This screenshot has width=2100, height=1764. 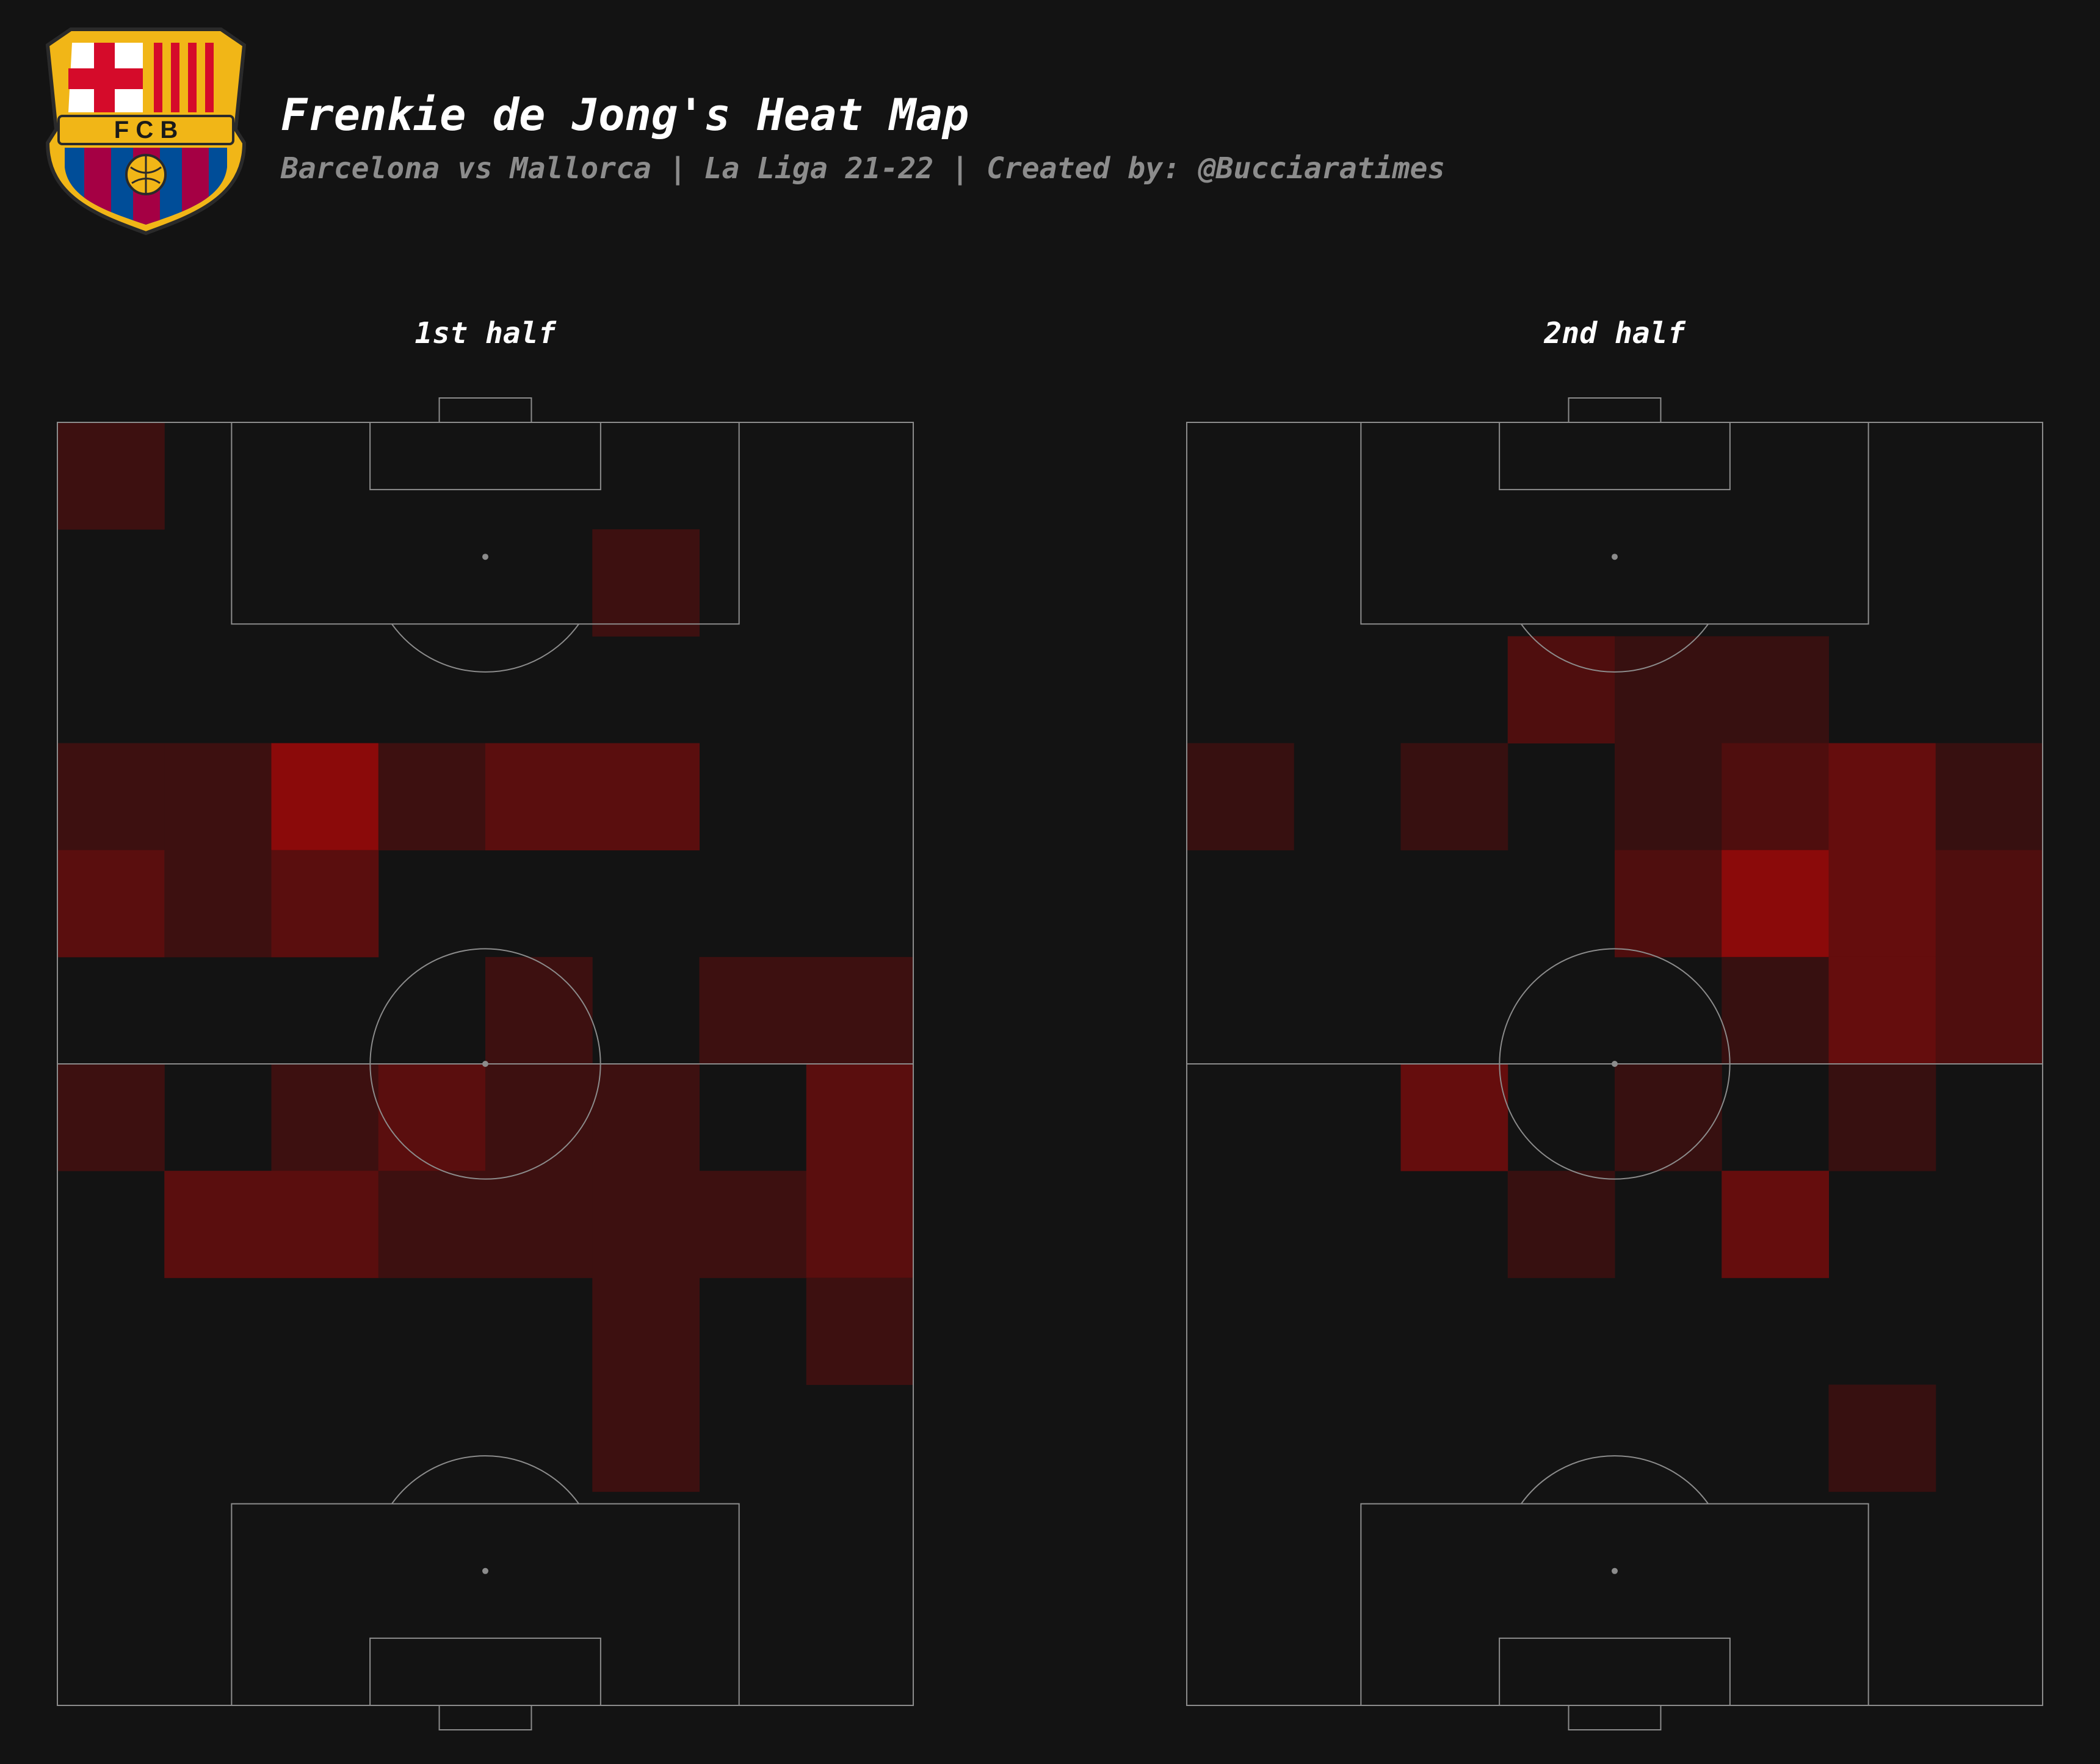 What do you see at coordinates (432, 797) in the screenshot?
I see `heat-cell-p1-r3-c3` at bounding box center [432, 797].